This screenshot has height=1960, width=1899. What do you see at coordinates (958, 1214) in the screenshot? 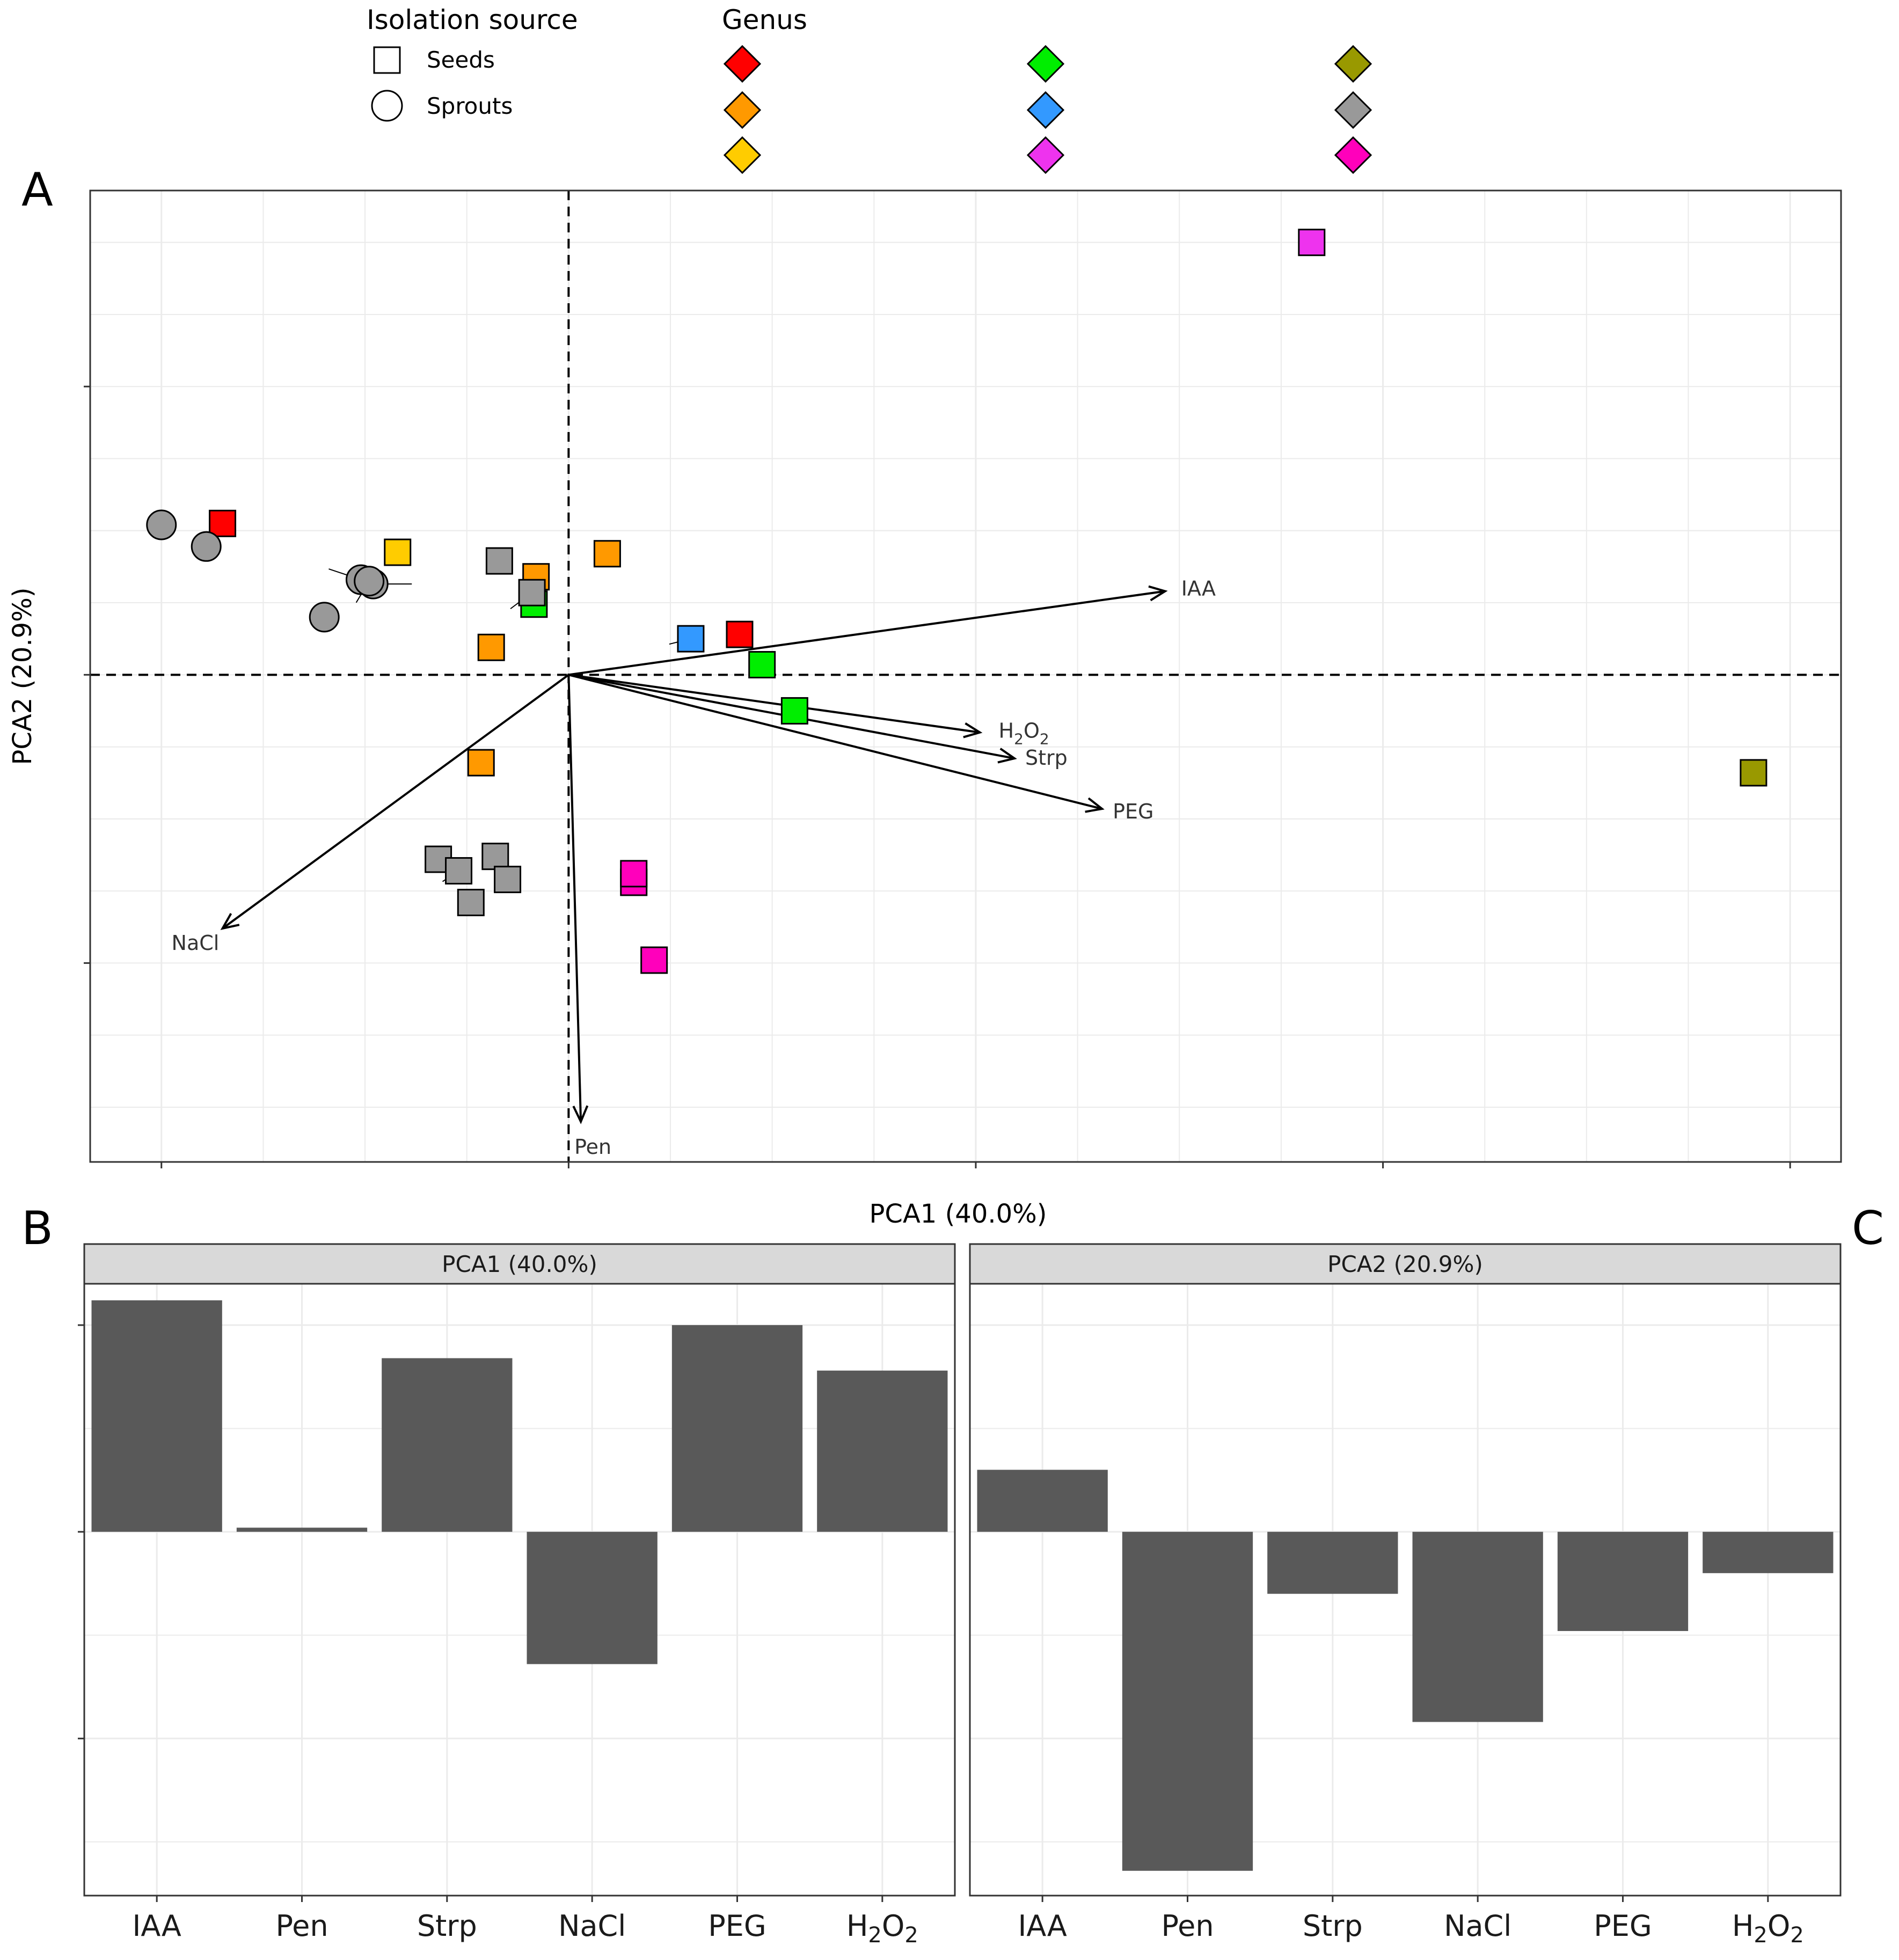
I see `panel-a-x-axis-label: PCA1 (40.0%)` at bounding box center [958, 1214].